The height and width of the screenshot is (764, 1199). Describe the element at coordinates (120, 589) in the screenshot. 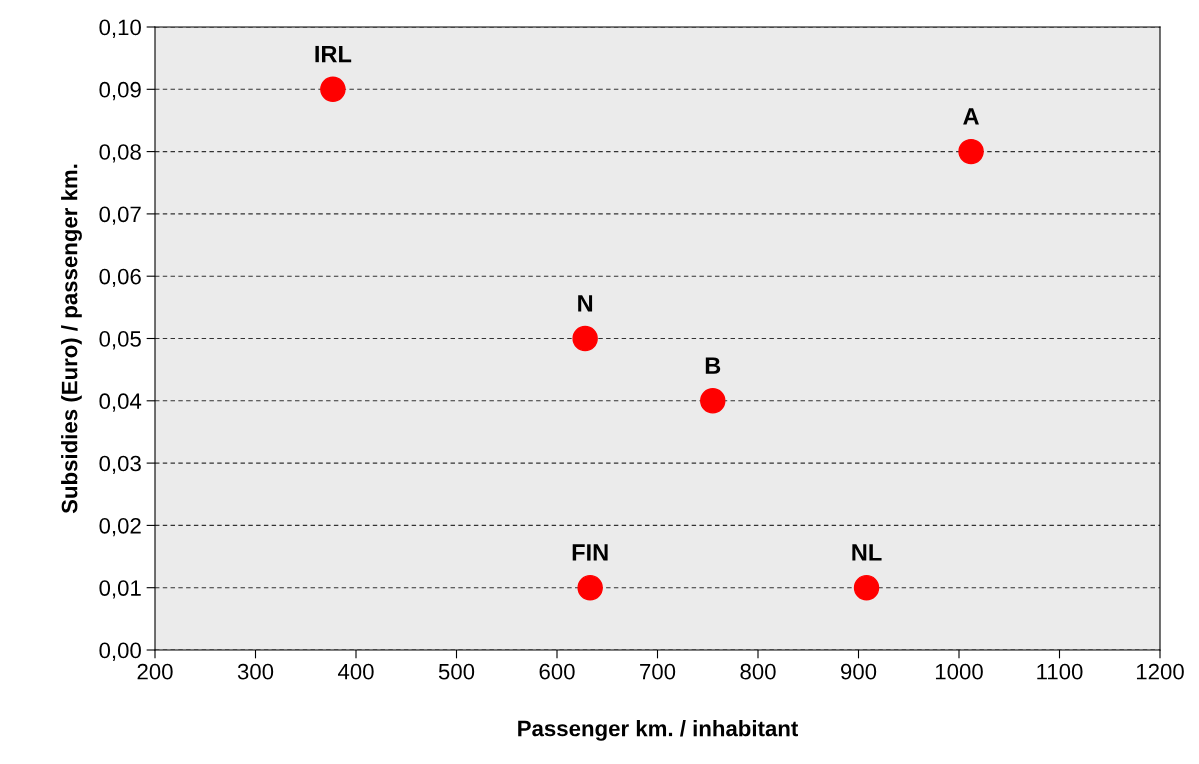

I see `y-tick-label: 0,01` at that location.